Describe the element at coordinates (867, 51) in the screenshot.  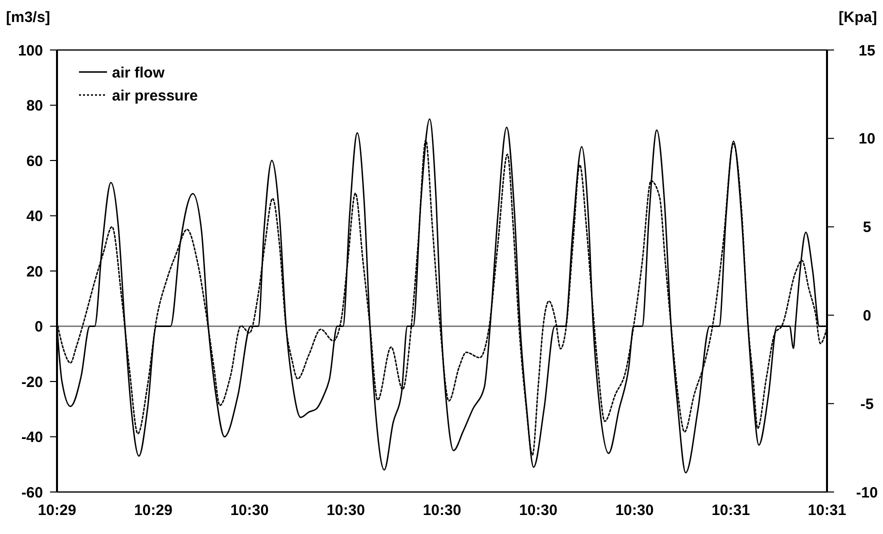
I see `y2-tick-label: 15` at that location.